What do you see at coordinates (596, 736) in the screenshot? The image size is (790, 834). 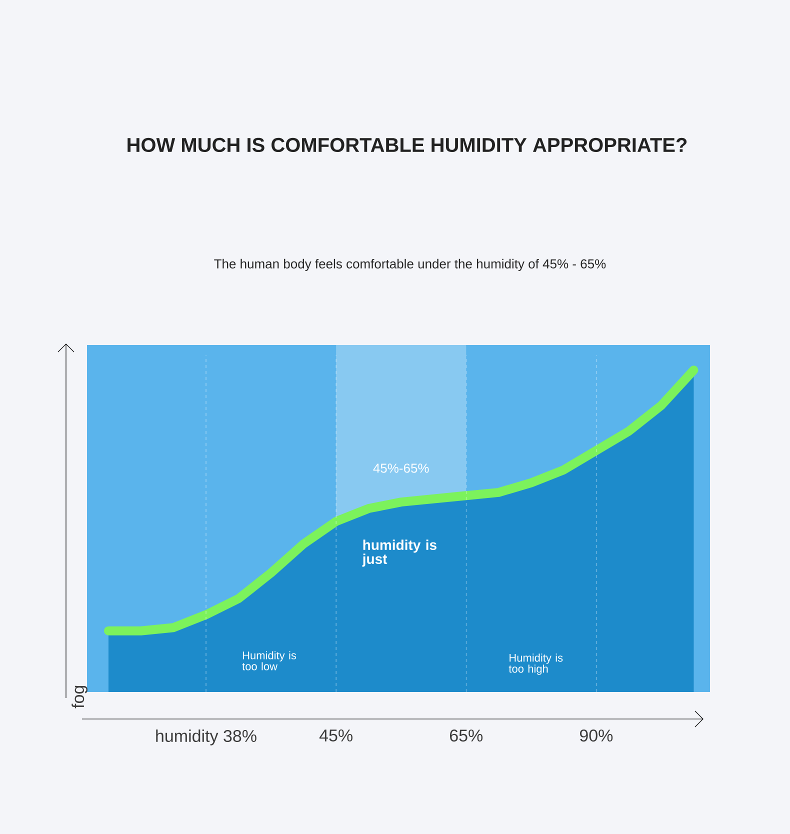 I see `x-tick-label: 90%` at bounding box center [596, 736].